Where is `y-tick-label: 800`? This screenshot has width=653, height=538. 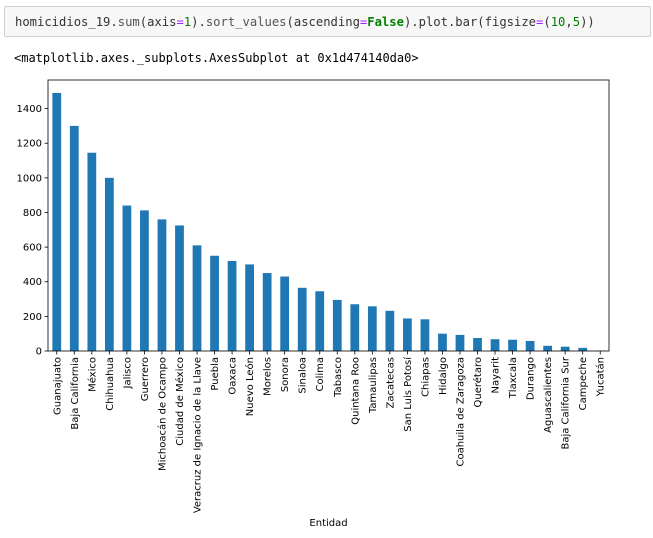 y-tick-label: 800 is located at coordinates (32, 213).